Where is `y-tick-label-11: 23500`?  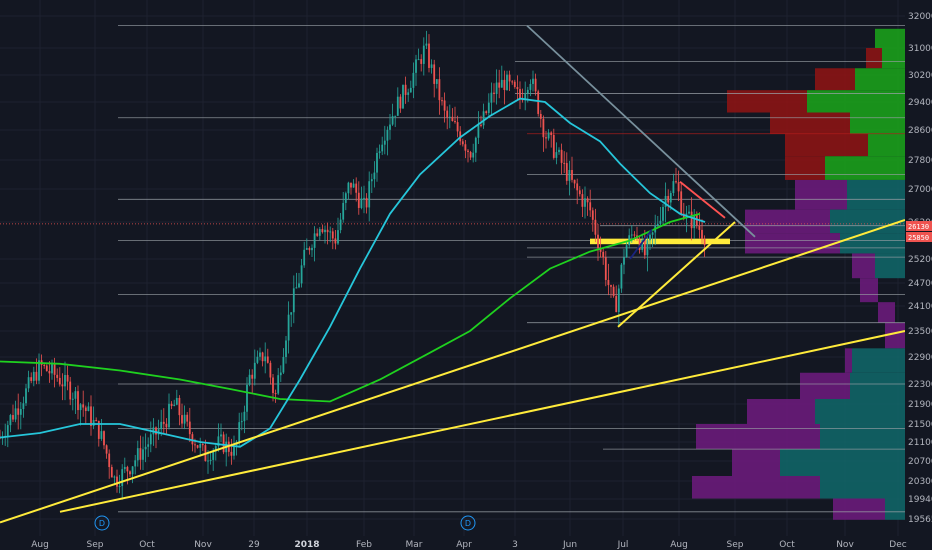 y-tick-label-11: 23500 is located at coordinates (920, 332).